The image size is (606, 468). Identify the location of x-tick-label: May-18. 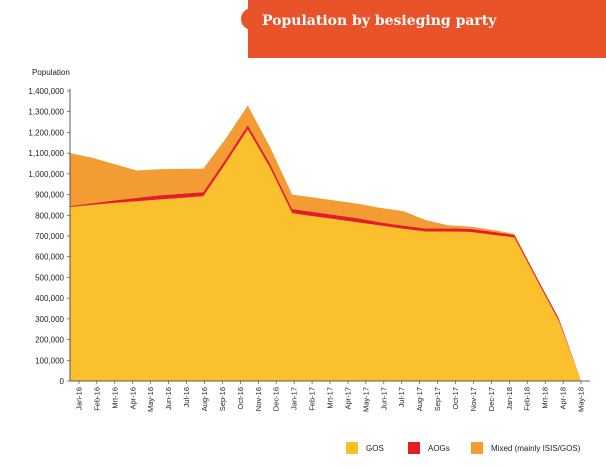
(581, 399).